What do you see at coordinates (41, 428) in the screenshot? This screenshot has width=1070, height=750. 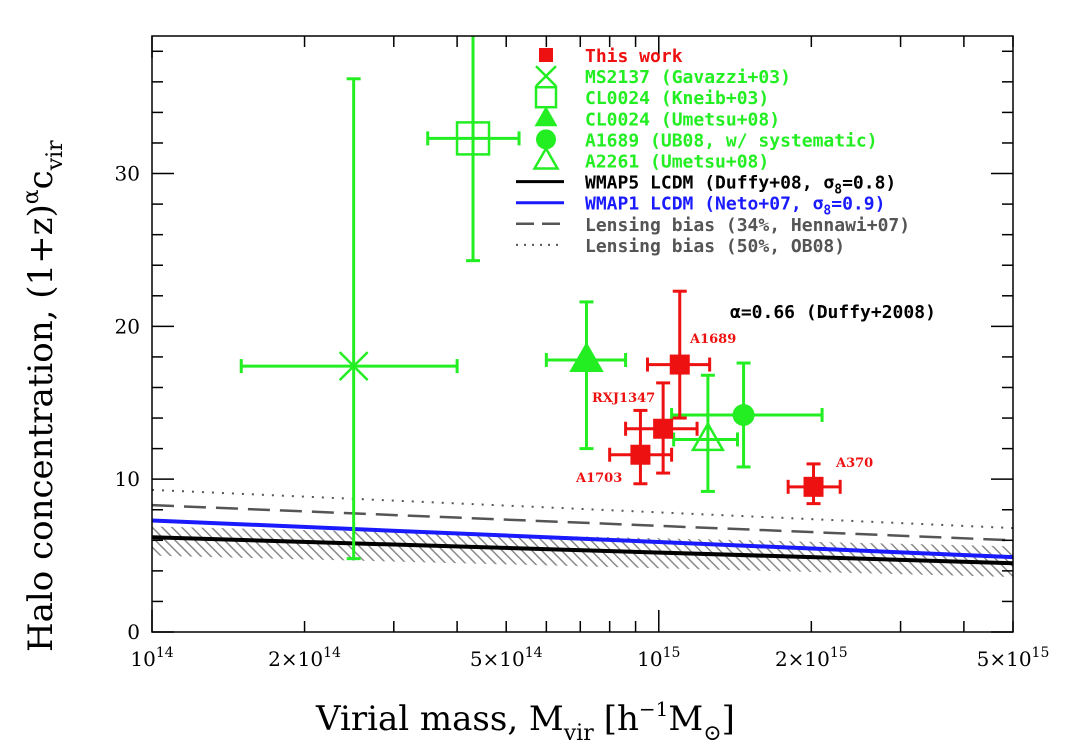 I see `y-axis-title-main: Halo concentration, (1+z)` at bounding box center [41, 428].